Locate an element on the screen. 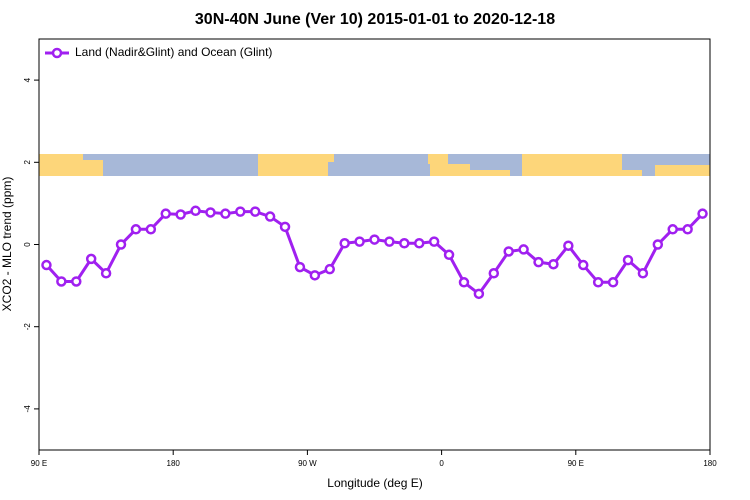 The image size is (750, 500). legend-label: Land (Nadir&Glint) and Ocean (Glint) is located at coordinates (173, 52).